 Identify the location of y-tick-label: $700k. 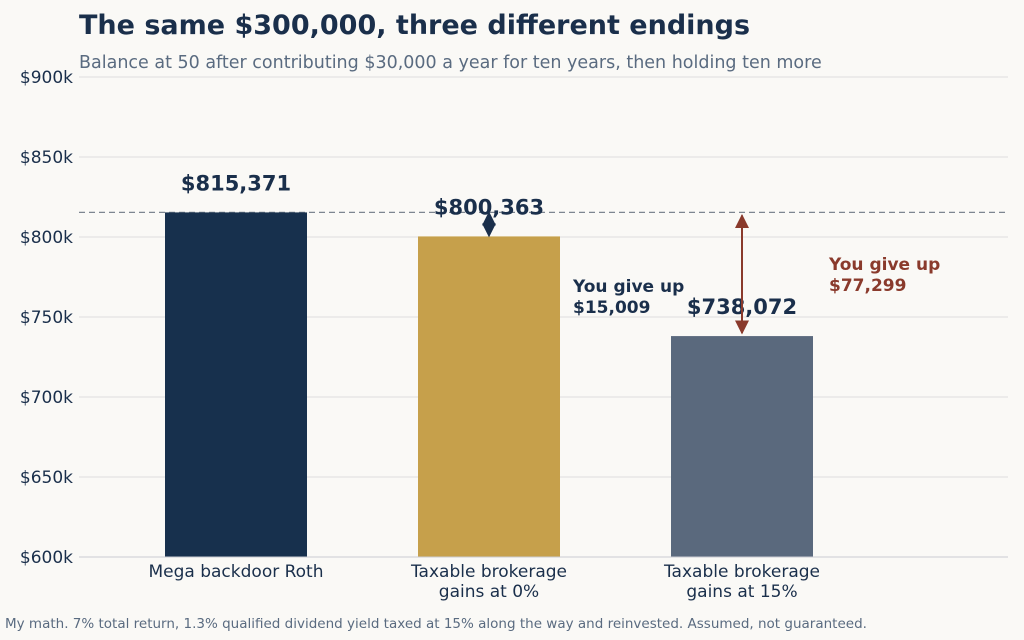
(46, 398).